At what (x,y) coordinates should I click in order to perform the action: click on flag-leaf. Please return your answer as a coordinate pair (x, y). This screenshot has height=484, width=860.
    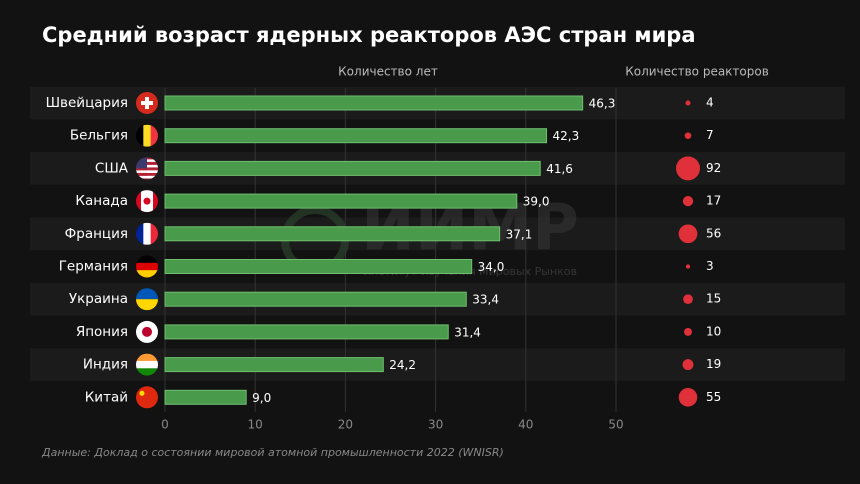
    Looking at the image, I should click on (147, 201).